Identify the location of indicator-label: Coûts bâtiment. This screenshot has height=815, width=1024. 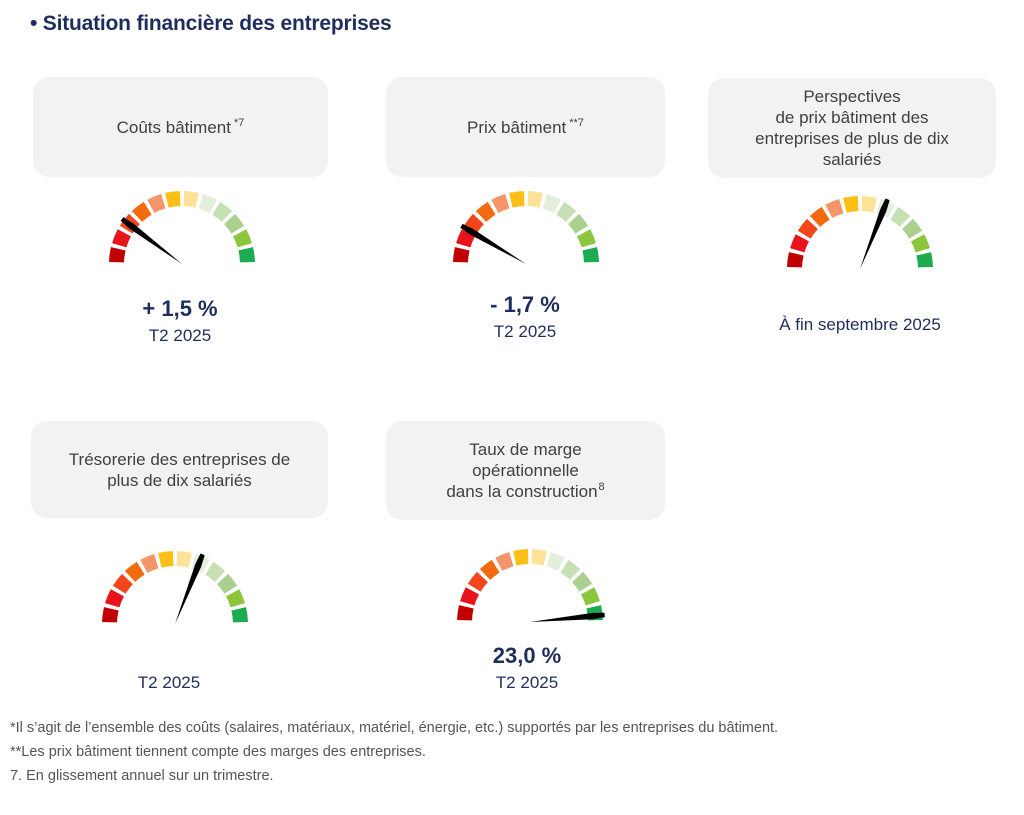
(173, 127).